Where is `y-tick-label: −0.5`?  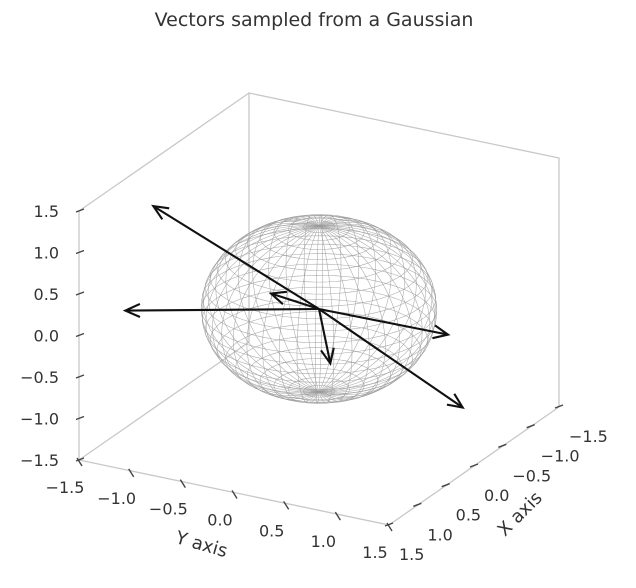 y-tick-label: −0.5 is located at coordinates (168, 509).